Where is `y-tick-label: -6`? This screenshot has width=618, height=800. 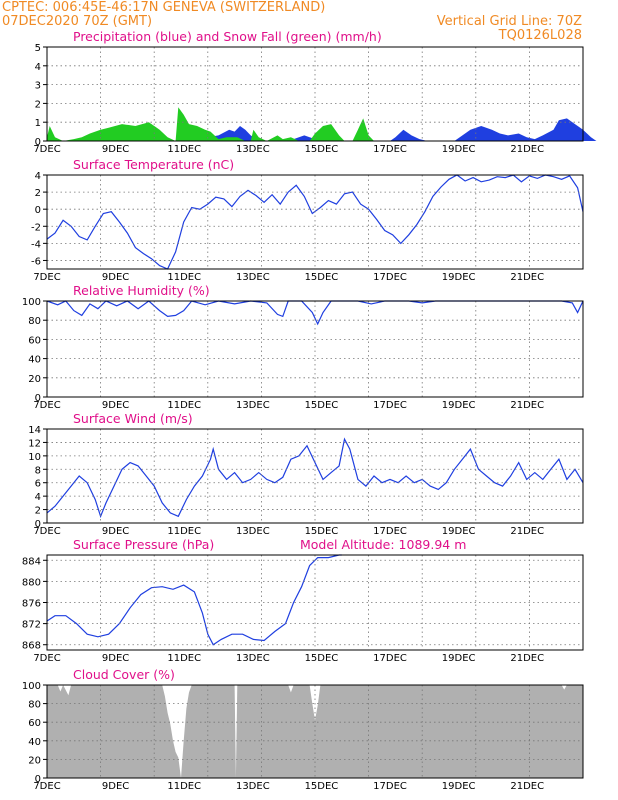 y-tick-label: -6 is located at coordinates (36, 261).